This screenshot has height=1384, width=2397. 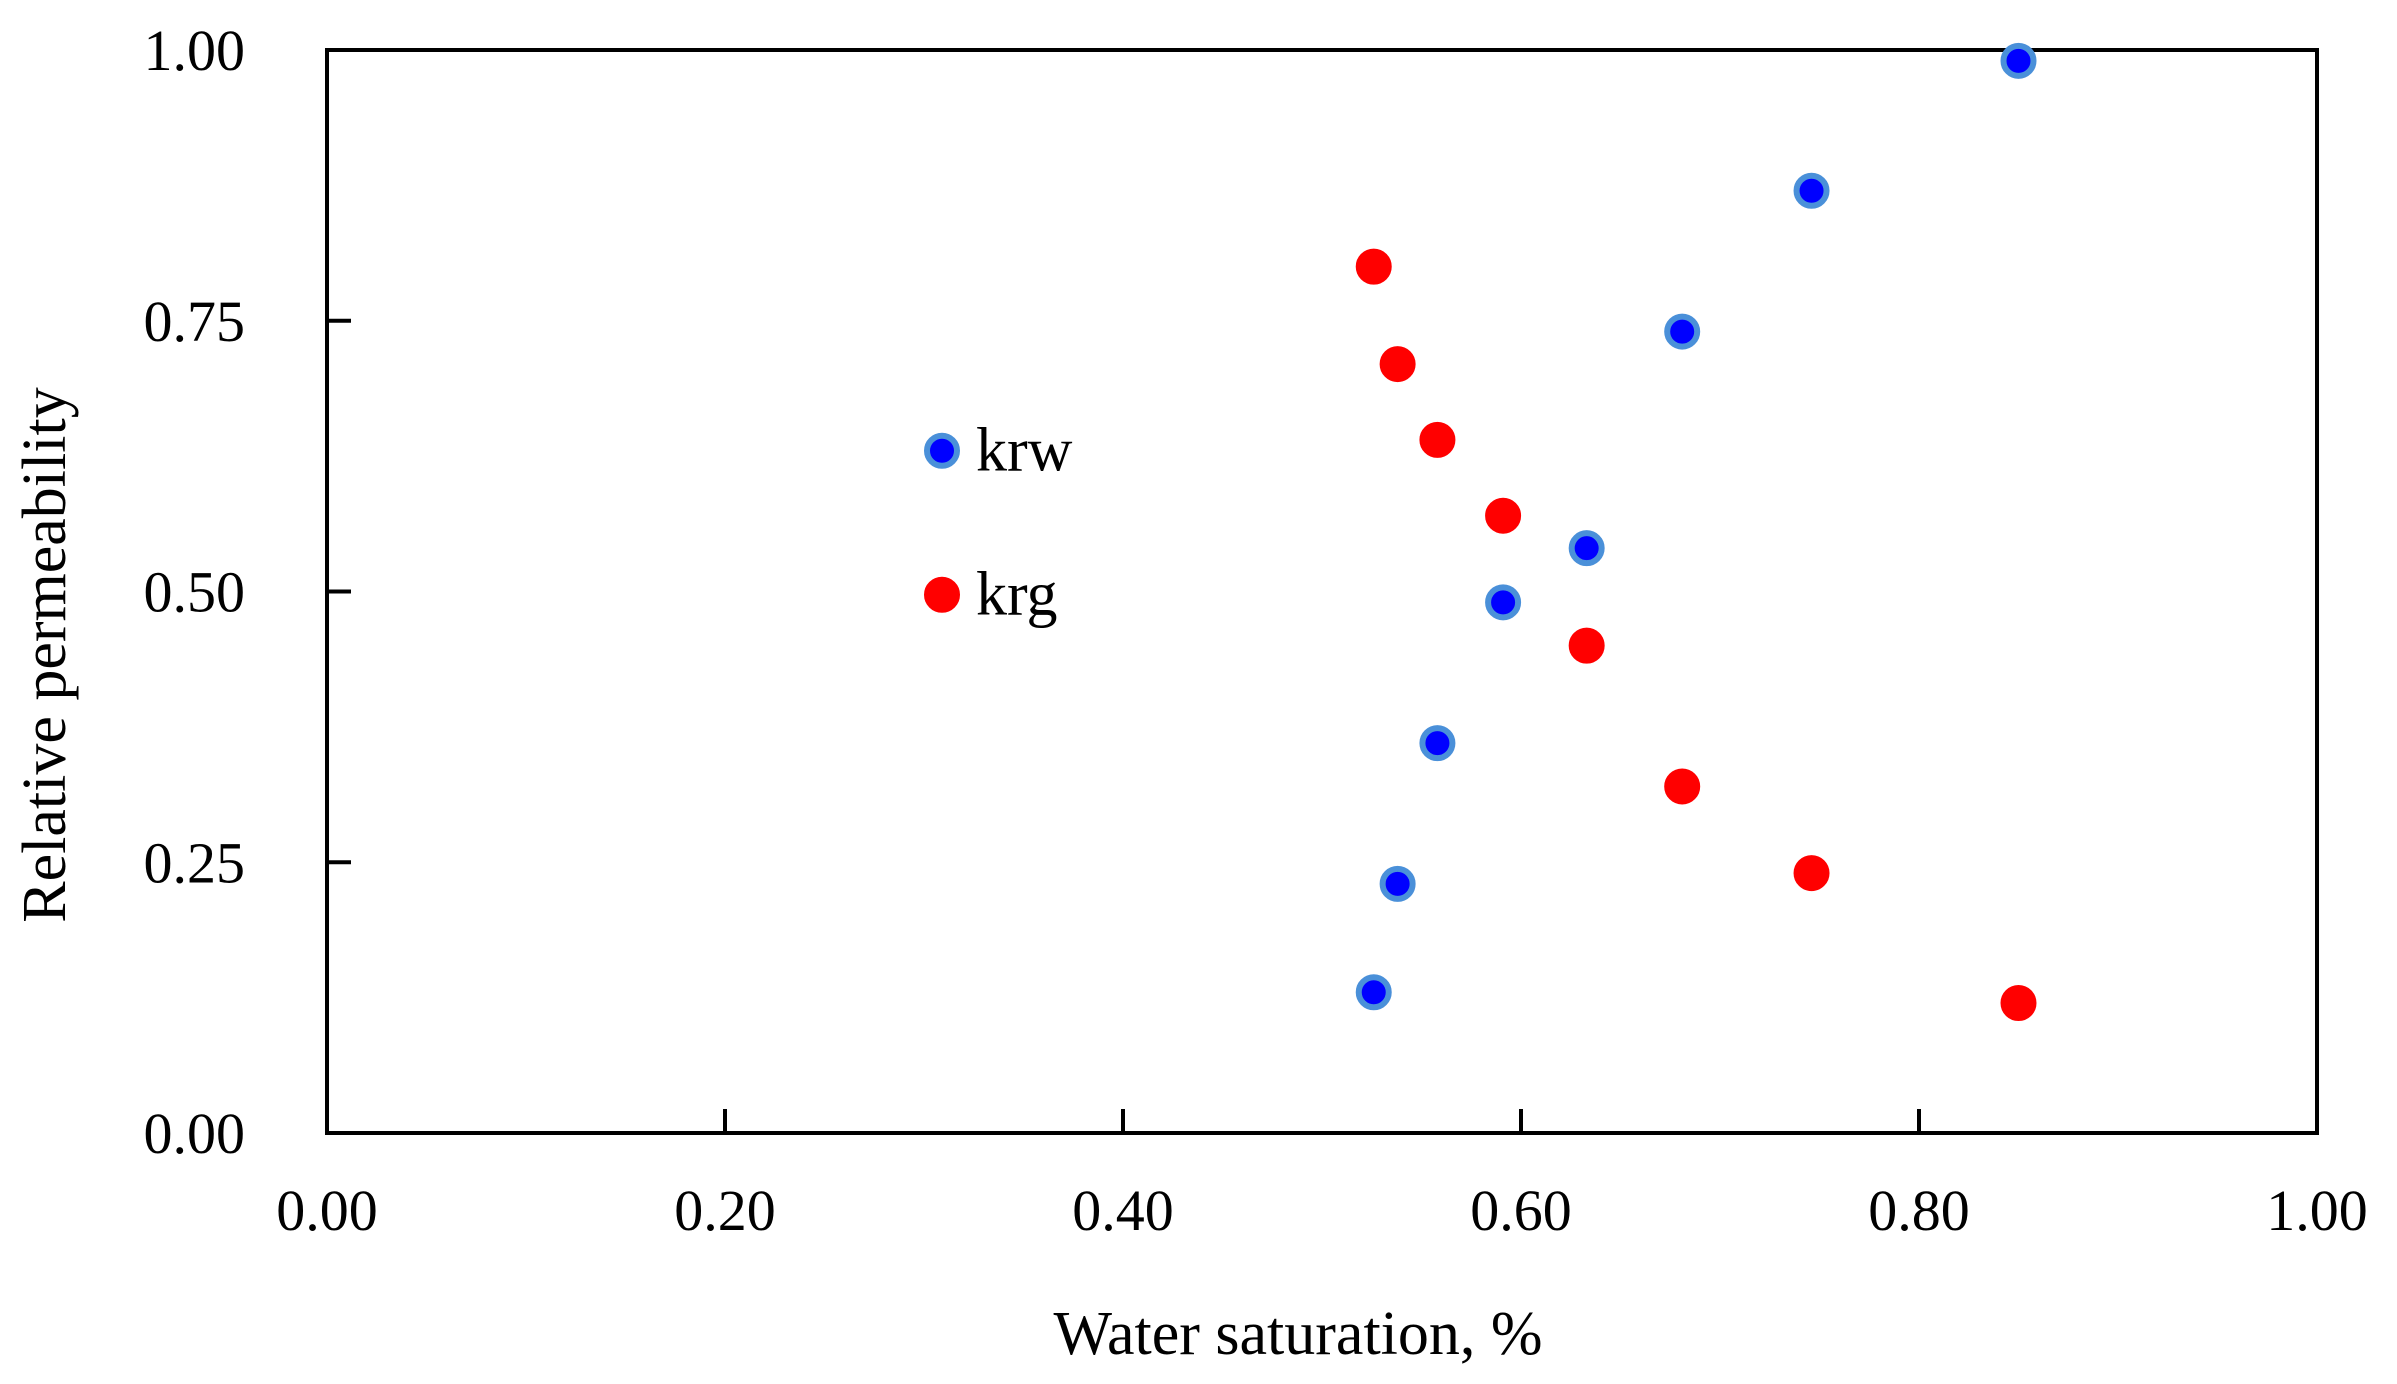 What do you see at coordinates (942, 450) in the screenshot?
I see `legend-marker-krw` at bounding box center [942, 450].